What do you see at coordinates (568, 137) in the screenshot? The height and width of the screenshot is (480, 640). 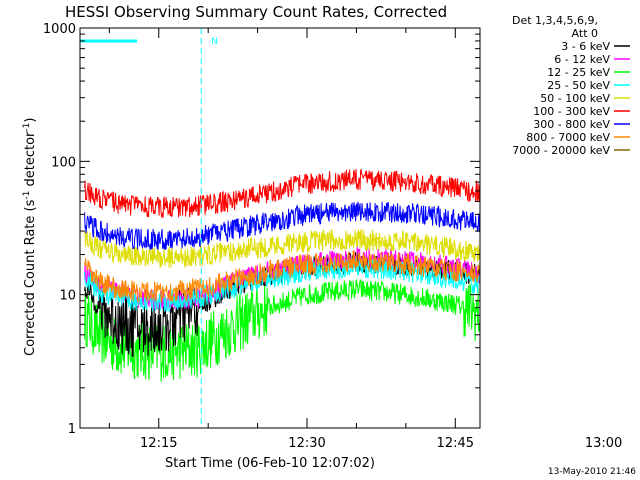 I see `legend-entry-label: 800 - 7000 keV` at bounding box center [568, 137].